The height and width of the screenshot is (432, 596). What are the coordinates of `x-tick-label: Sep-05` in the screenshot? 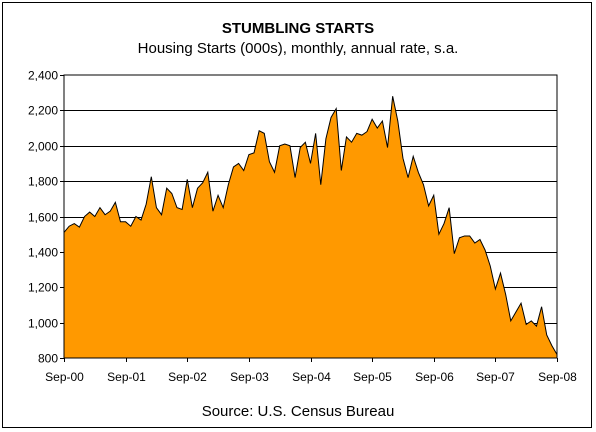 It's located at (372, 377).